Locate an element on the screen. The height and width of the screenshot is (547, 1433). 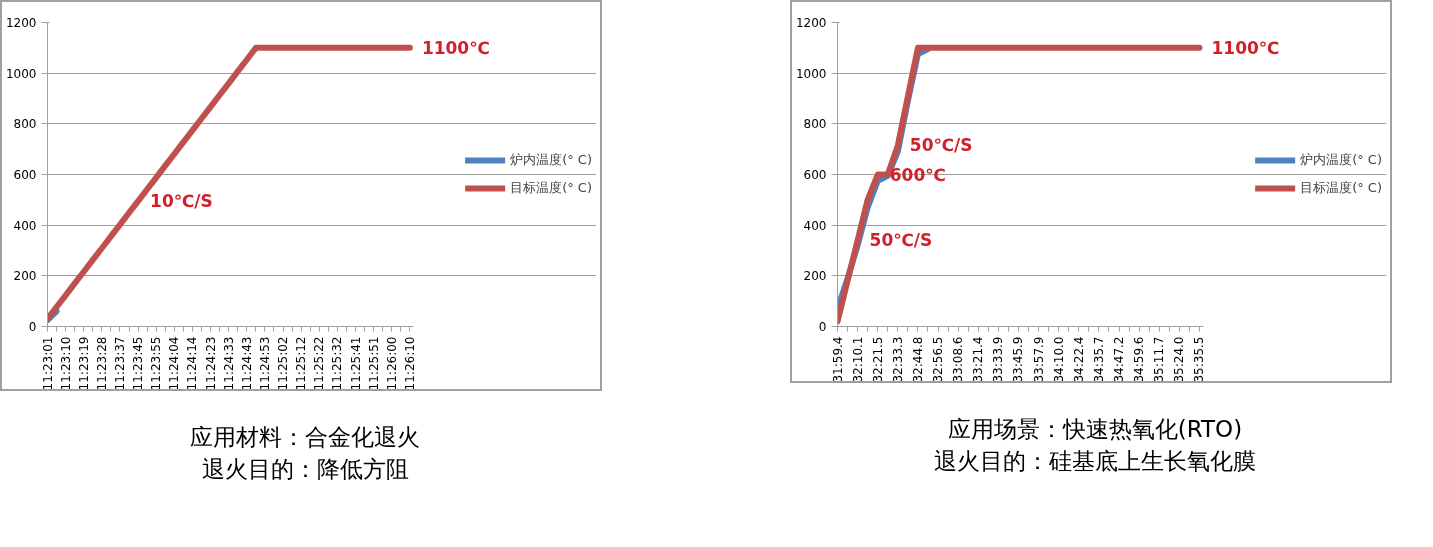
x-tick-label: 11:25:12 is located at coordinates (301, 363).